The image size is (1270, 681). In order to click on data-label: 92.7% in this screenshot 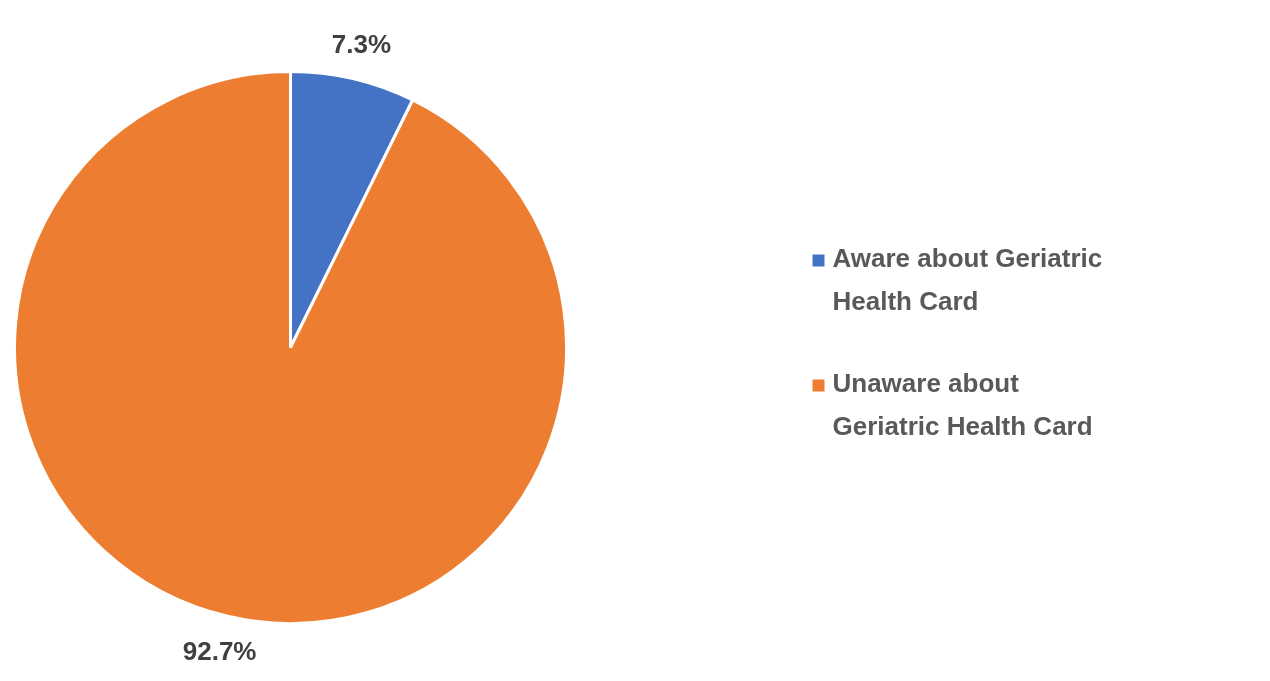, I will do `click(219, 651)`.